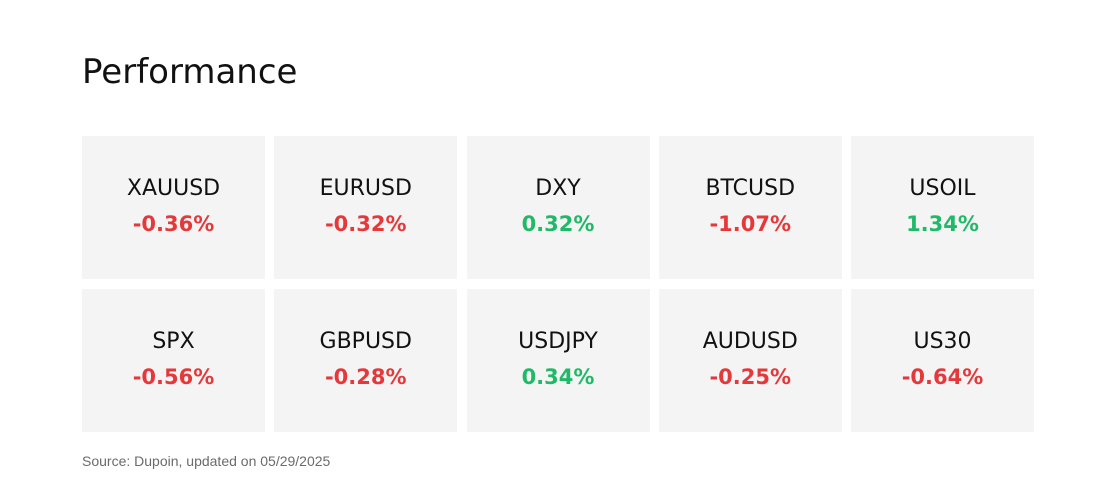 The height and width of the screenshot is (484, 1116). What do you see at coordinates (173, 207) in the screenshot?
I see `performance-tile: XAUUSD -0.36%` at bounding box center [173, 207].